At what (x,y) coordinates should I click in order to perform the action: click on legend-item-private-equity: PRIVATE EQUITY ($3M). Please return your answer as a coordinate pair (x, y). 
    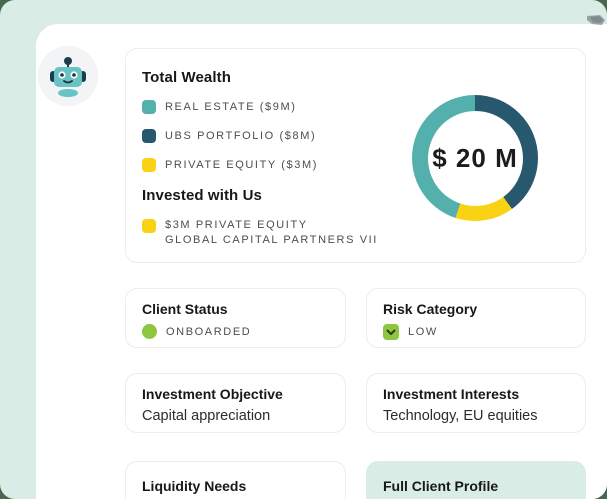
    Looking at the image, I should click on (363, 165).